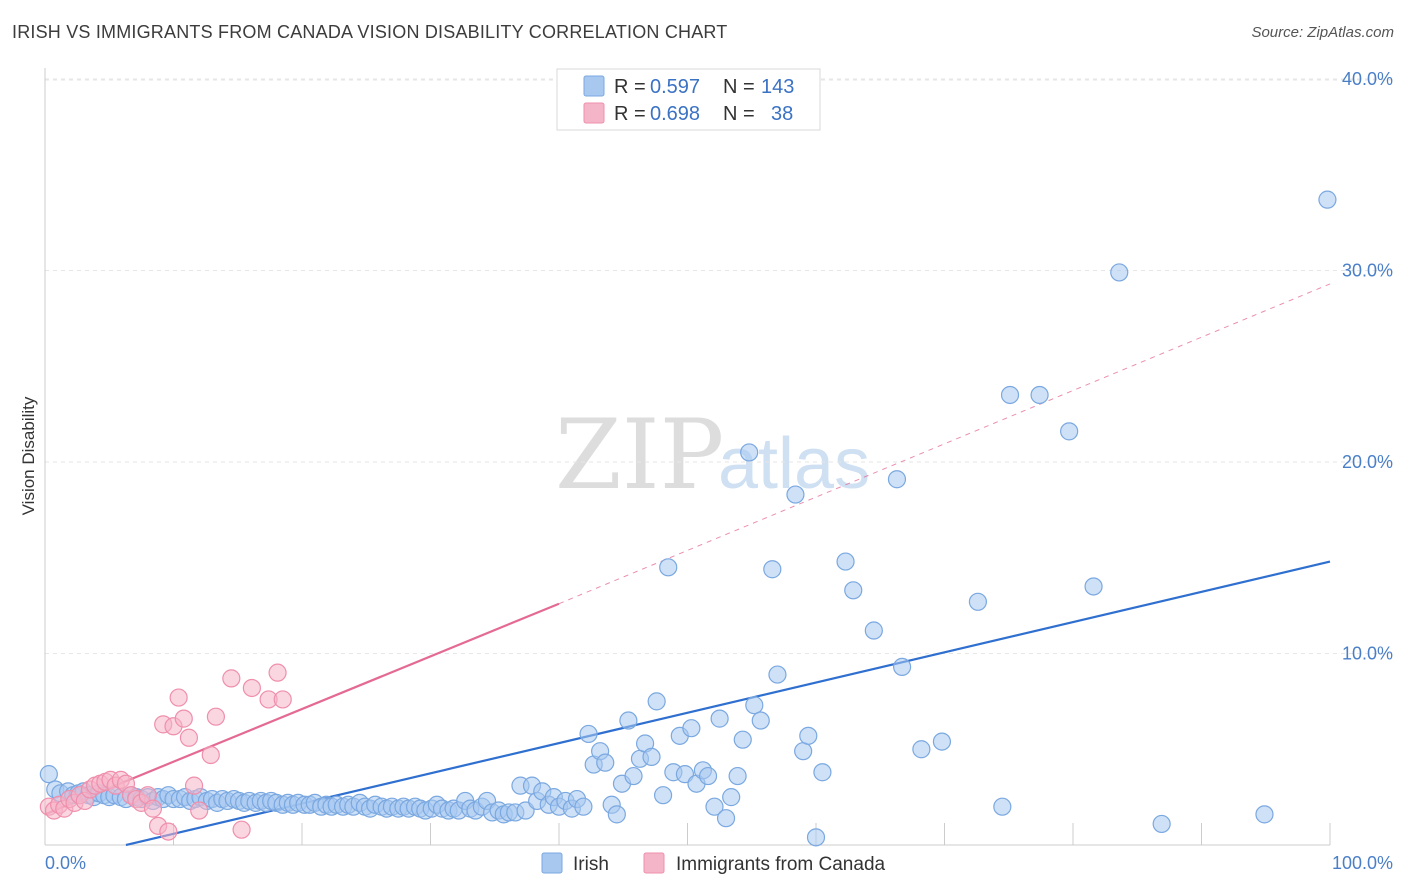 The image size is (1406, 892). What do you see at coordinates (1367, 79) in the screenshot?
I see `y-tick-label-40: 40.0%` at bounding box center [1367, 79].